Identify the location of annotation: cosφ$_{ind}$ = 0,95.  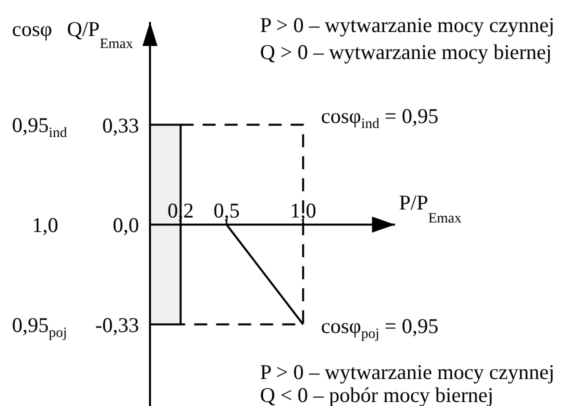
(379, 118).